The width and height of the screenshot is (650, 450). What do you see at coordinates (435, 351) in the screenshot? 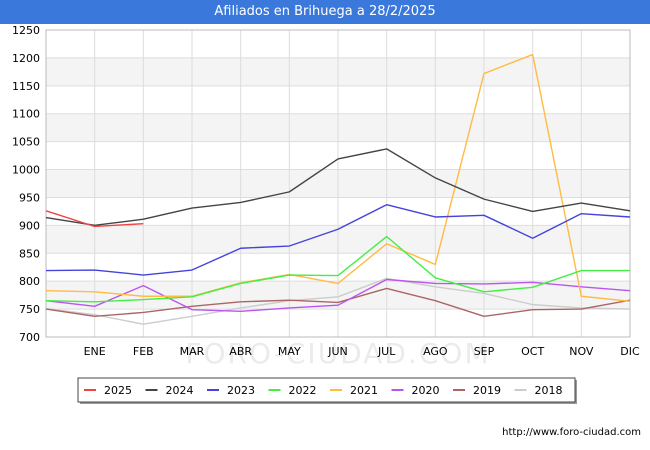
I see `x-tick-label: AGO` at bounding box center [435, 351].